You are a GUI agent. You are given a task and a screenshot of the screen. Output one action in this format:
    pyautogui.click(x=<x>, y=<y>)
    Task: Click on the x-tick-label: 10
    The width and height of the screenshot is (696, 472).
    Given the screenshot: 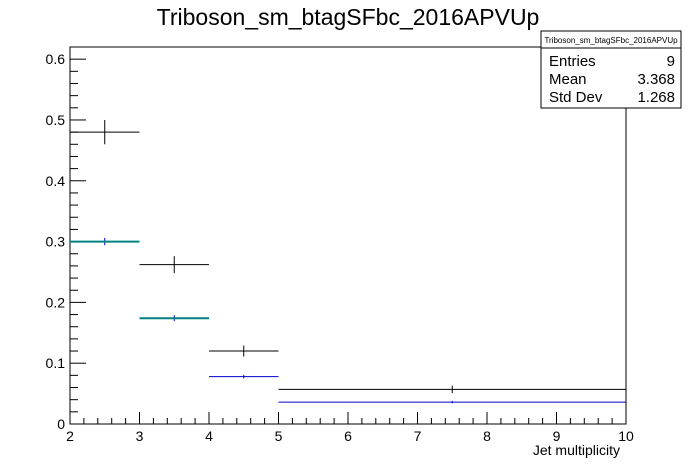 What is the action you would take?
    pyautogui.click(x=626, y=436)
    